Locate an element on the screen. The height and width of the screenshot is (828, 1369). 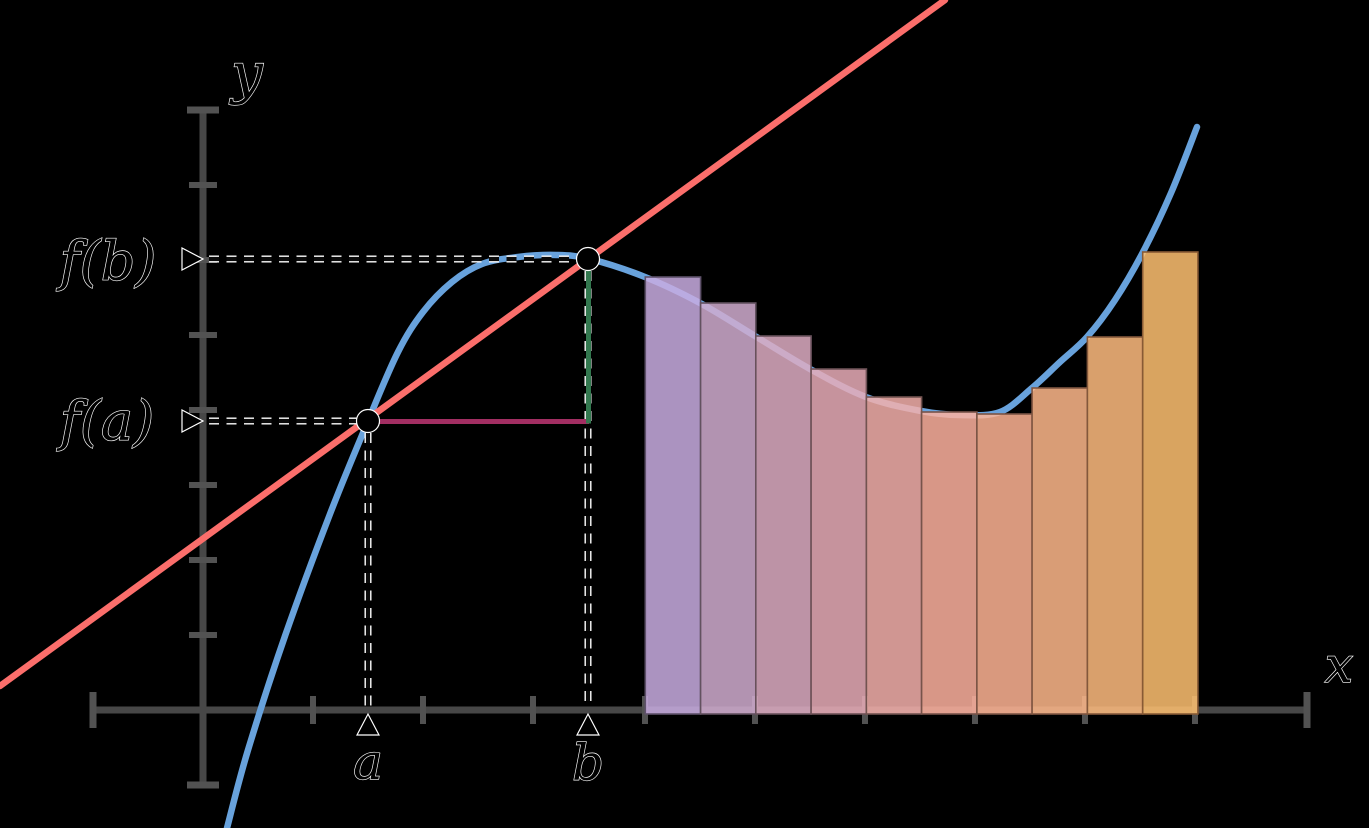
f-of-a-label: f(a) is located at coordinates (105, 421).